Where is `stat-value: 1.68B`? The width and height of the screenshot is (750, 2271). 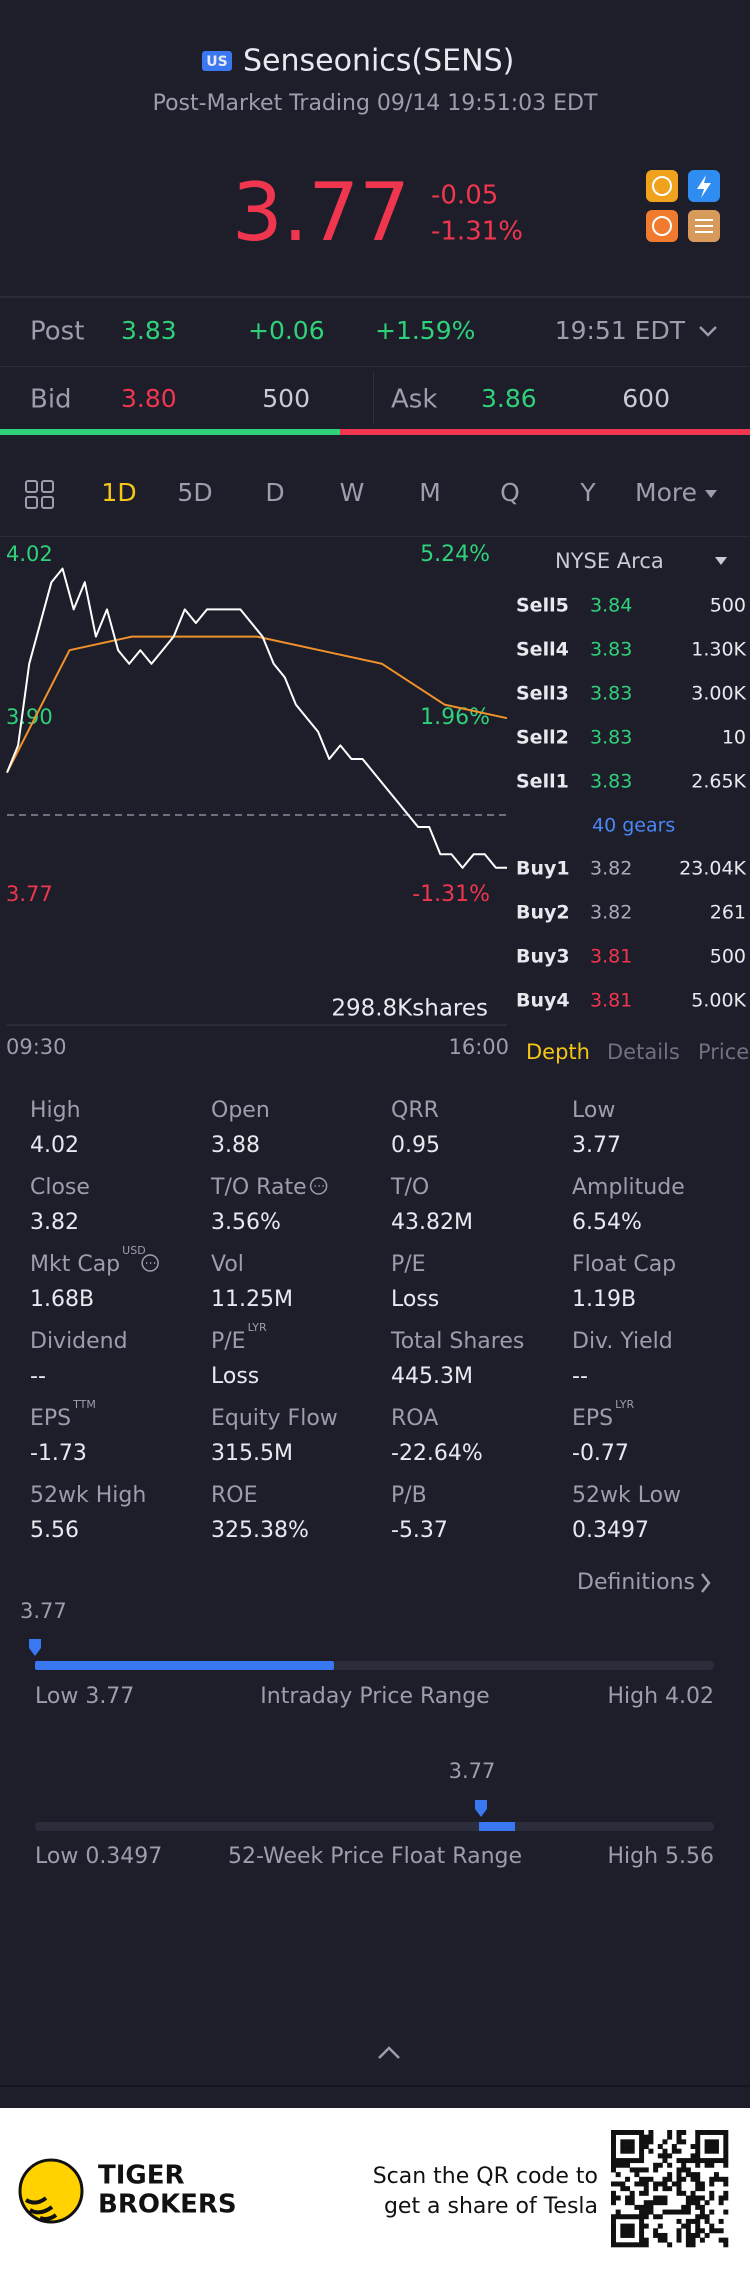 stat-value: 1.68B is located at coordinates (62, 1299).